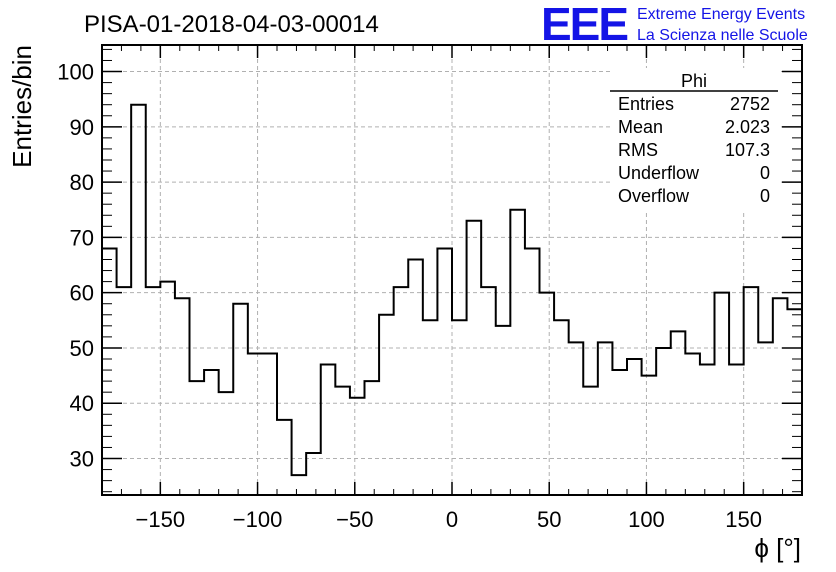 The width and height of the screenshot is (836, 572). Describe the element at coordinates (638, 150) in the screenshot. I see `stats-row-label: RMS` at that location.